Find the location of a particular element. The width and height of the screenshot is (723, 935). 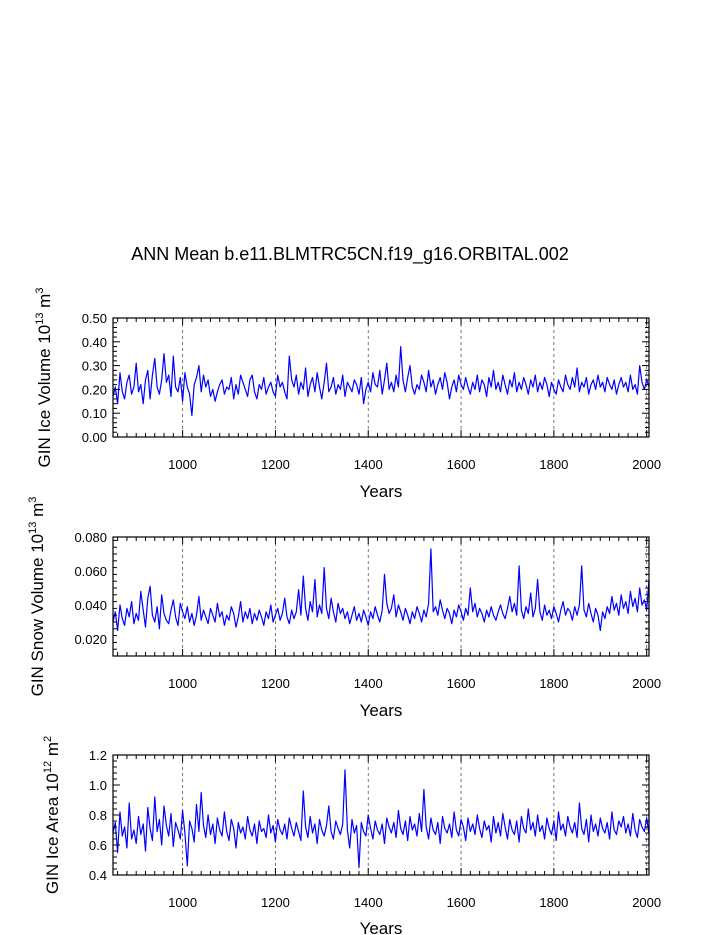

y-tick-label: 0.020 is located at coordinates (90, 639).